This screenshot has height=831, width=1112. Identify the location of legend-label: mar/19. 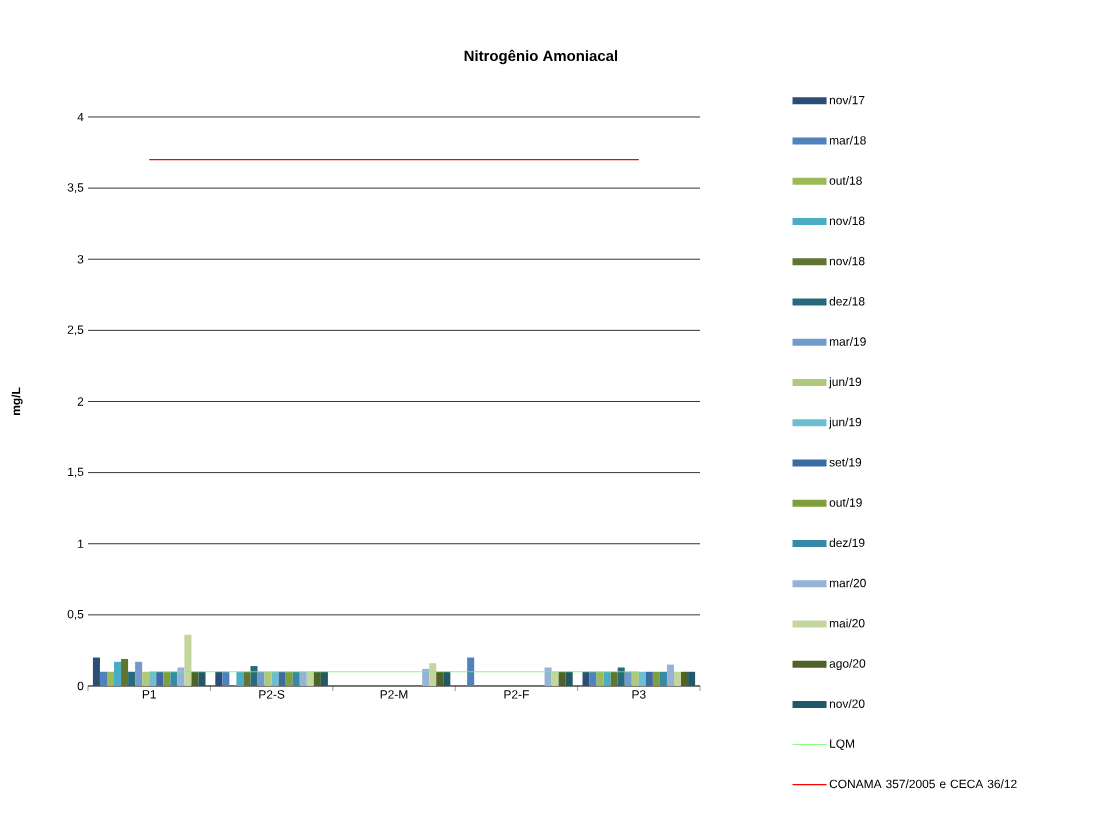
(847, 341).